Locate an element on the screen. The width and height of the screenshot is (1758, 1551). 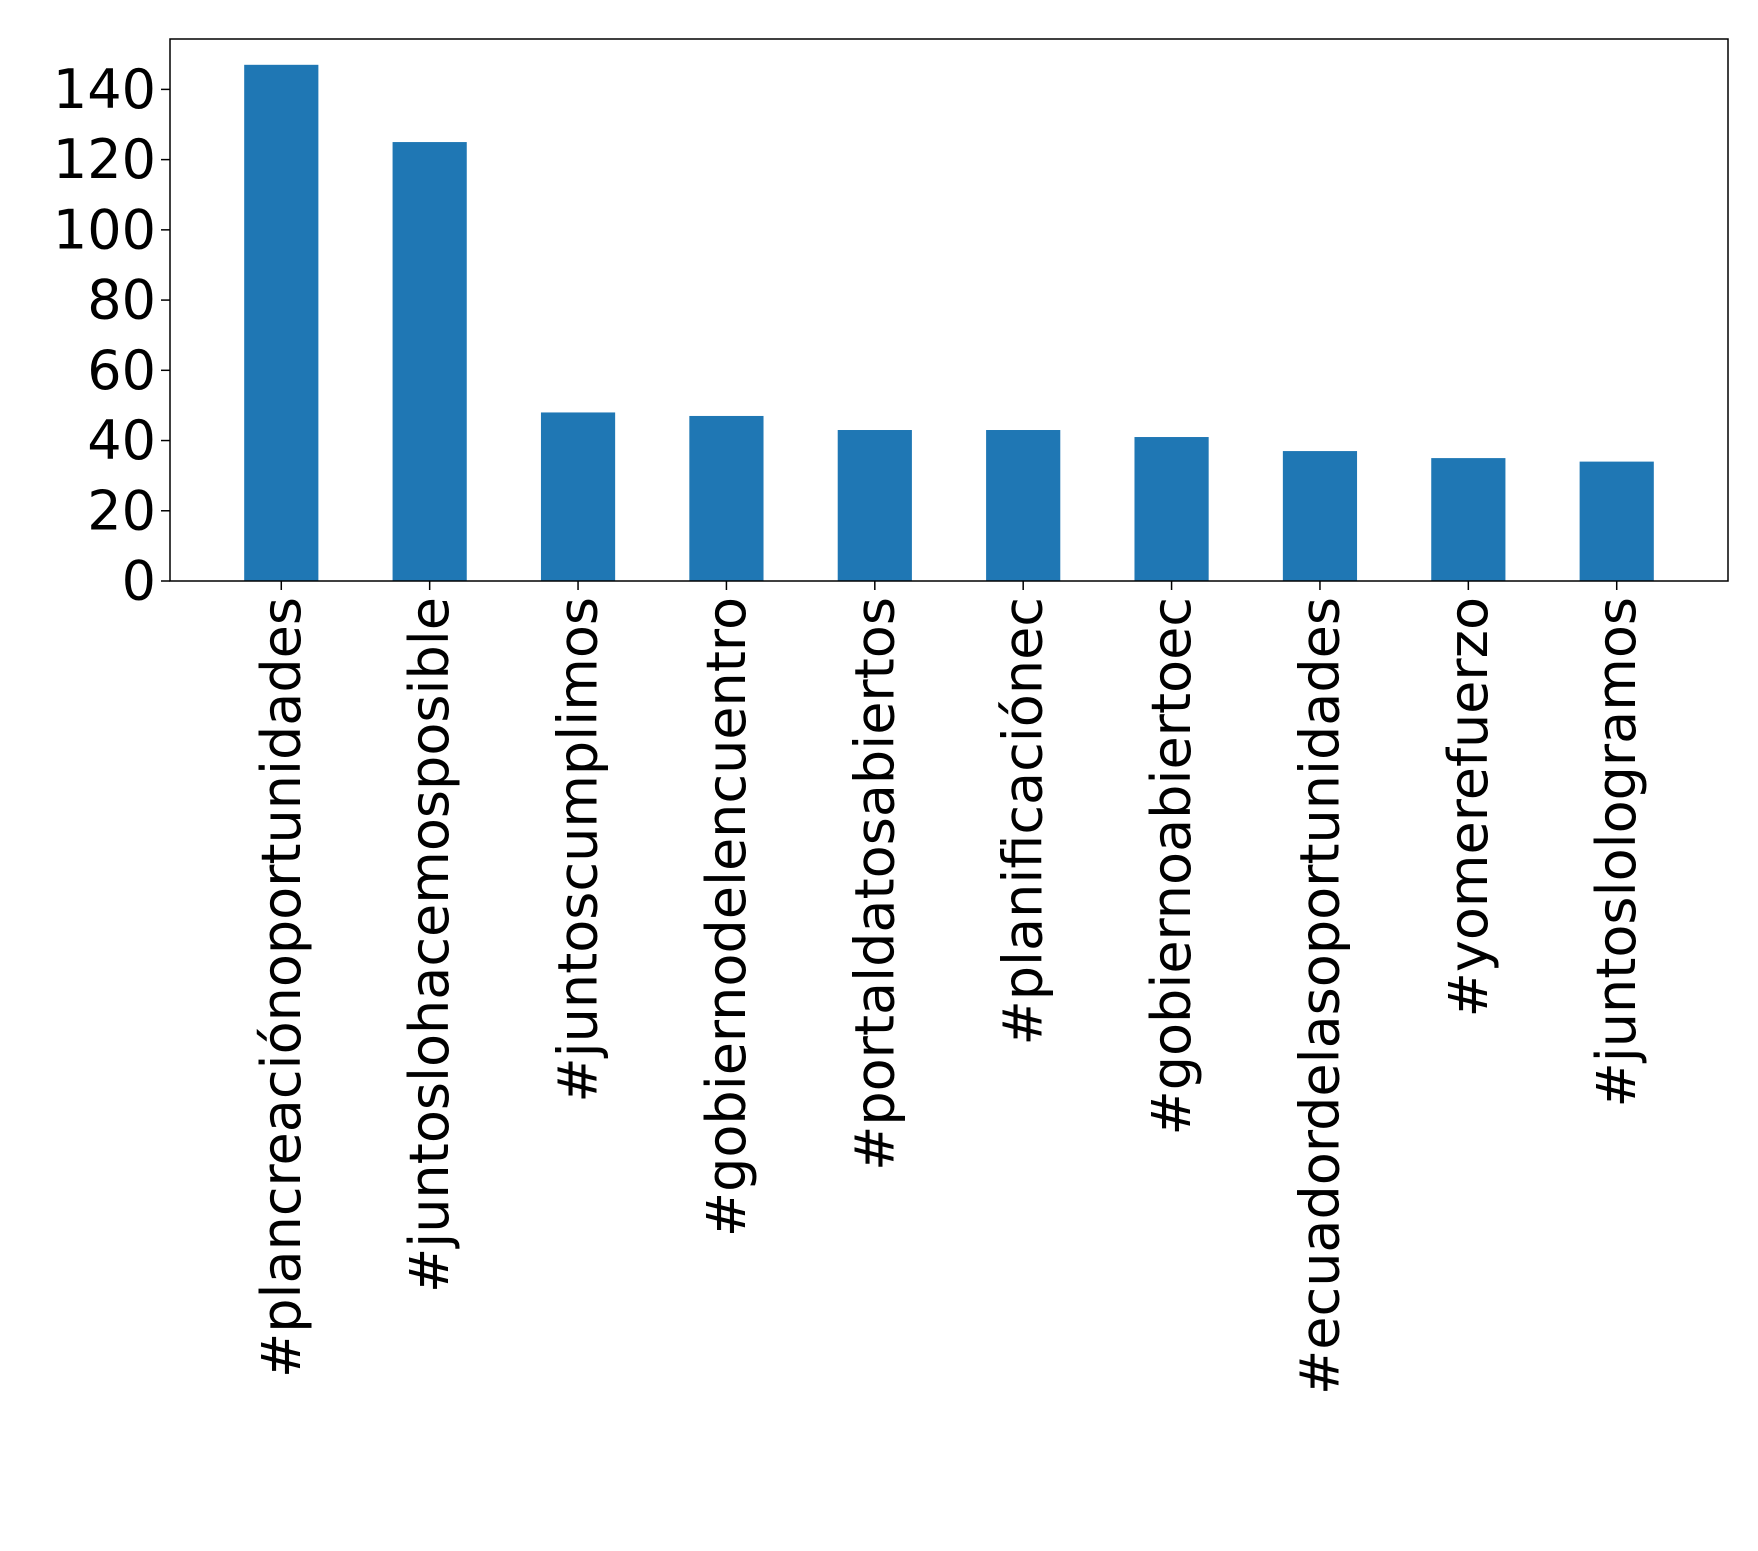
y-tick-label: 60 is located at coordinates (121, 370).